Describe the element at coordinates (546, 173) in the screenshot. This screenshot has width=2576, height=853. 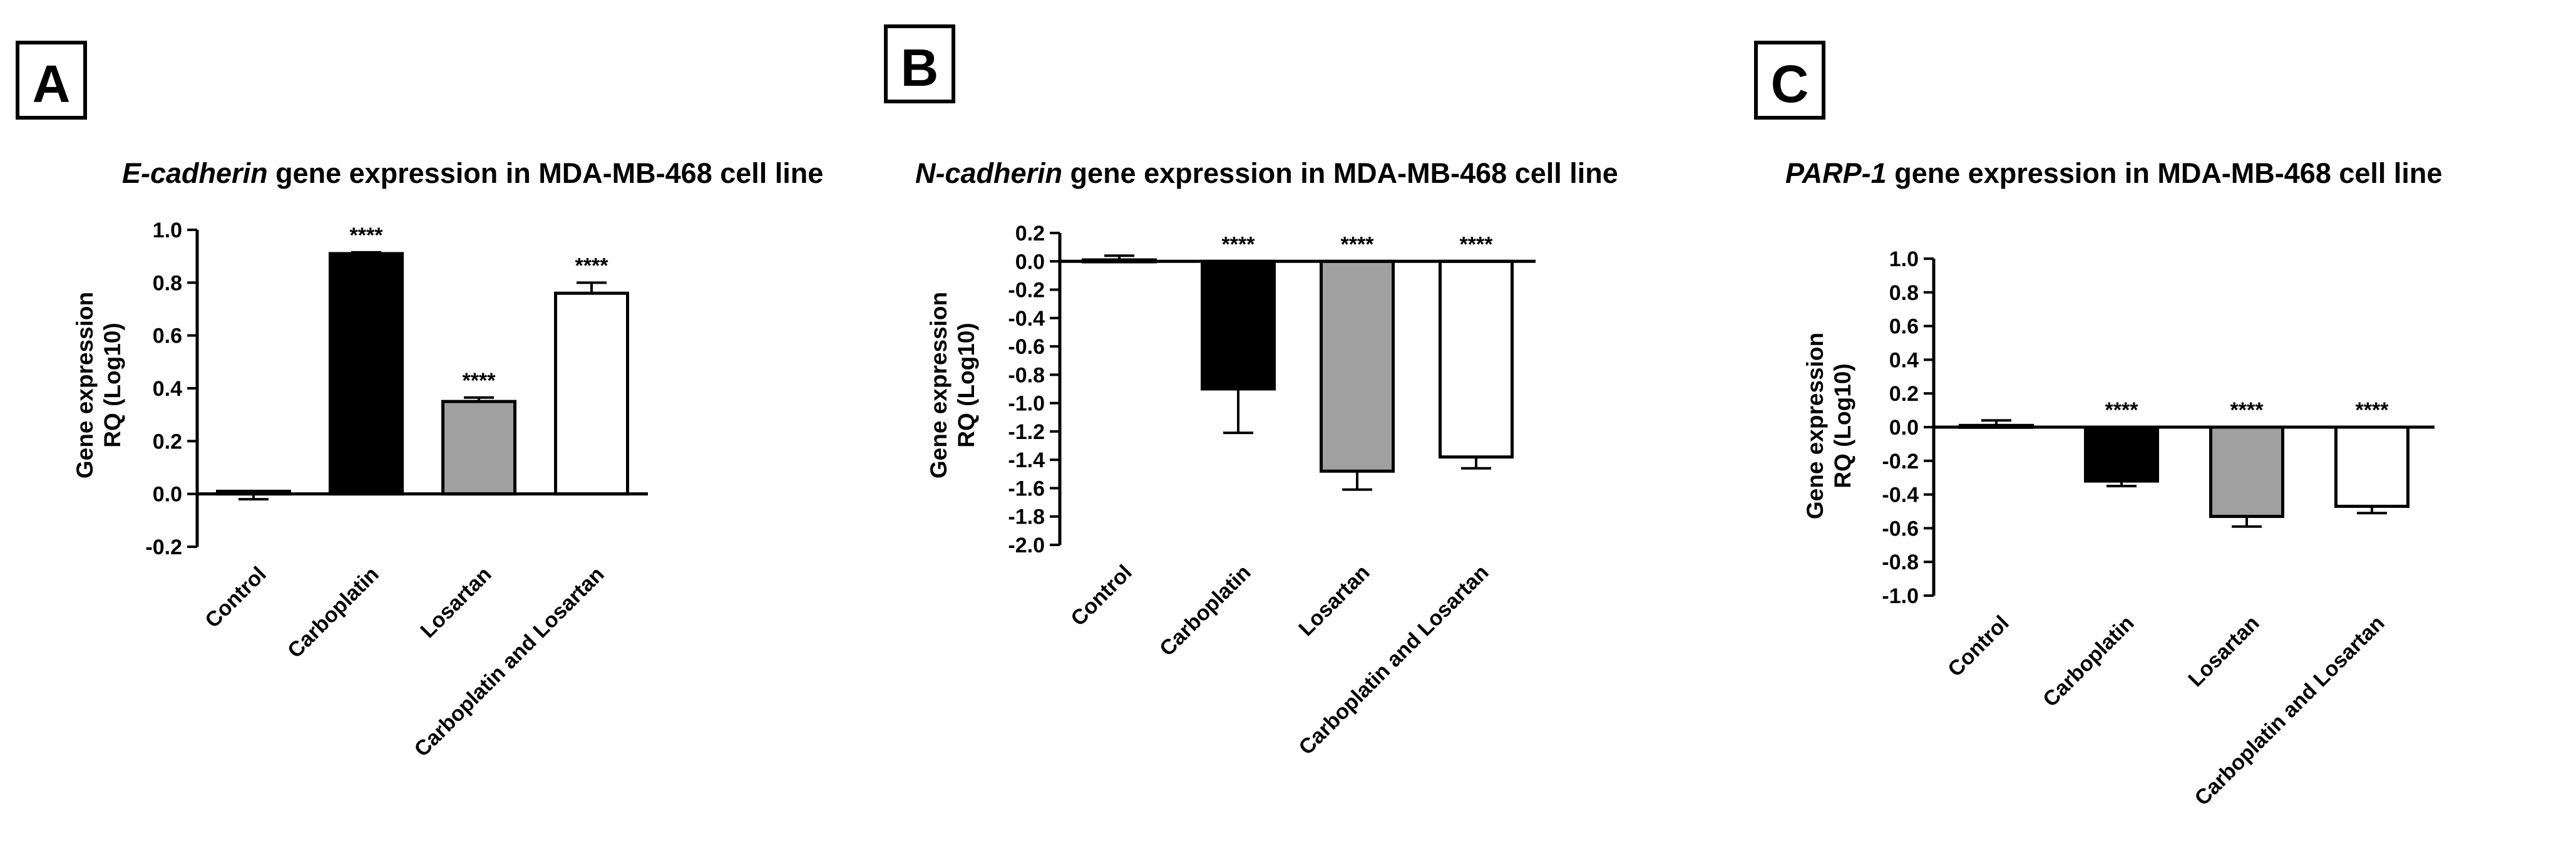
I see `panel-a-title-rest: gene expression in MDA-MB-468 cell line` at that location.